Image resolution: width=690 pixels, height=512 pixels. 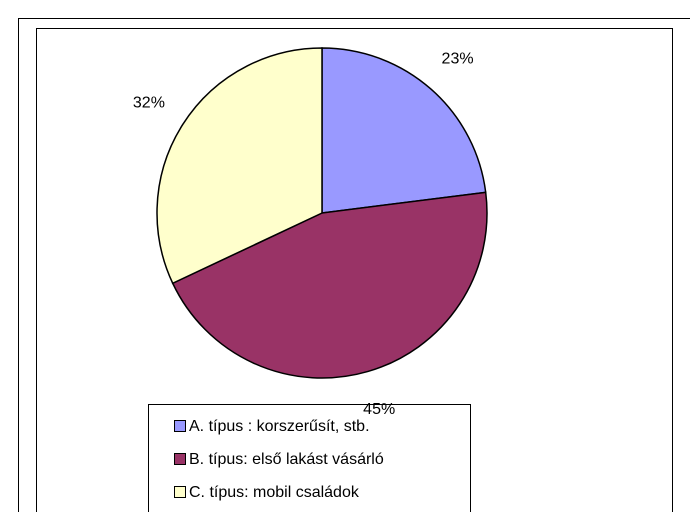 What do you see at coordinates (279, 426) in the screenshot?
I see `legend-label: A. típus : korszerűsít, stb.` at bounding box center [279, 426].